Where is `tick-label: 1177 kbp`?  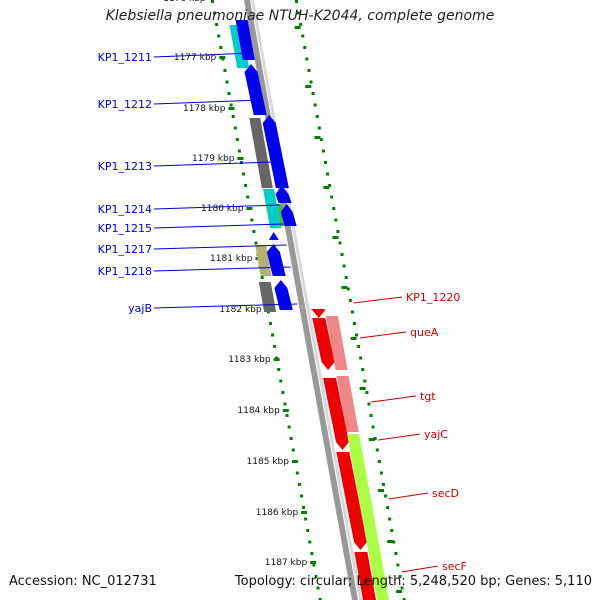
tick-label: 1177 kbp is located at coordinates (195, 58).